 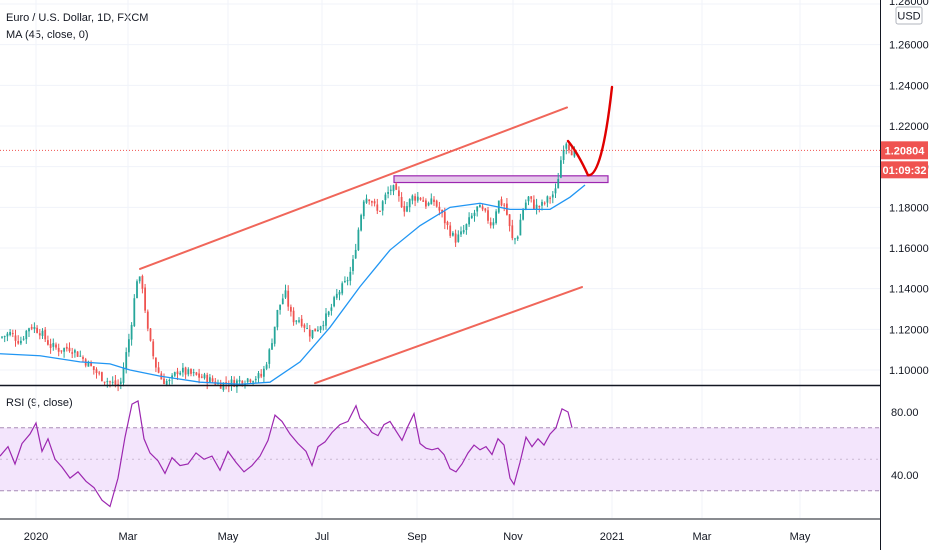 What do you see at coordinates (909, 371) in the screenshot?
I see `price-tick-label: 1.10000` at bounding box center [909, 371].